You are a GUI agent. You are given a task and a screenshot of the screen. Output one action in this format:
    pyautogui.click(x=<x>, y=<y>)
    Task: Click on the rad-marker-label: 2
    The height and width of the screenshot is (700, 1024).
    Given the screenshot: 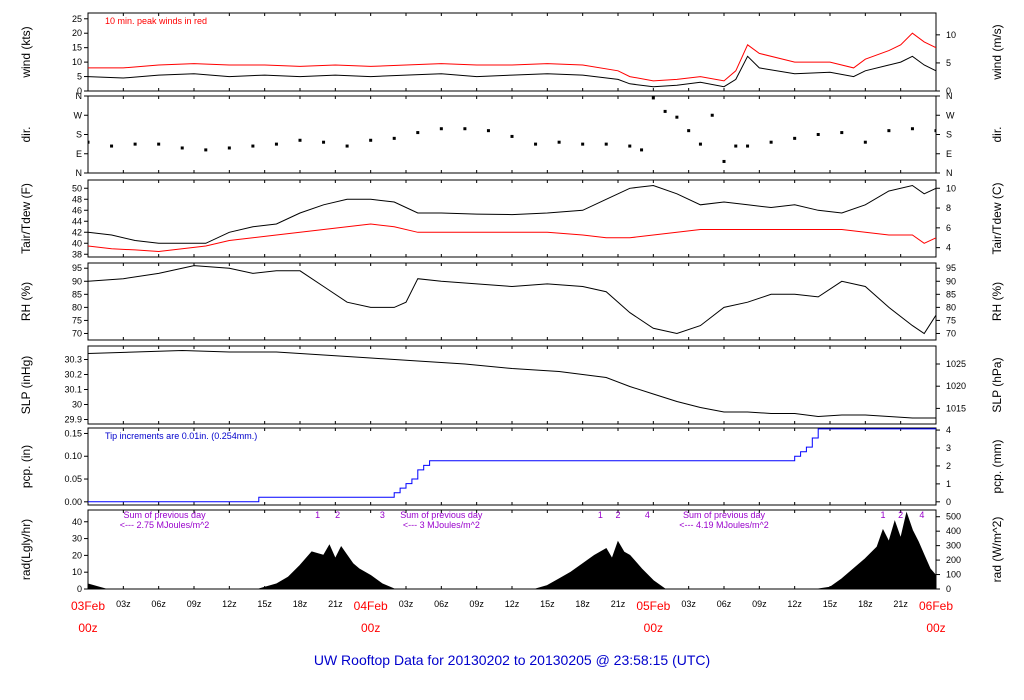 What is the action you would take?
    pyautogui.click(x=337, y=515)
    